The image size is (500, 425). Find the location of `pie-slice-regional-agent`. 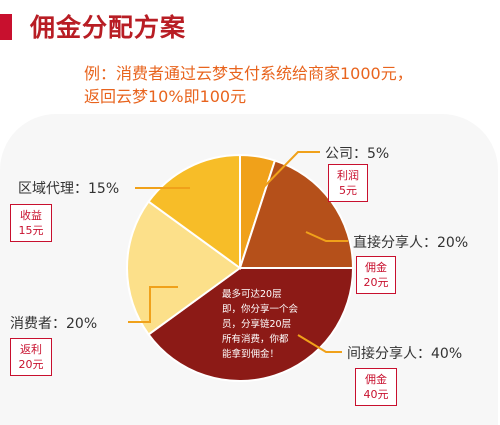

pie-slice-regional-agent is located at coordinates (194, 211).